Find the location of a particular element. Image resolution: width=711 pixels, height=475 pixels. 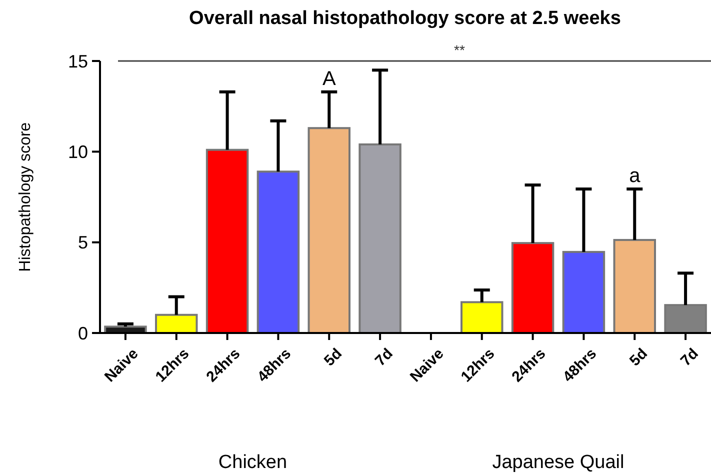

text: Japanese Quail is located at coordinates (558, 462).